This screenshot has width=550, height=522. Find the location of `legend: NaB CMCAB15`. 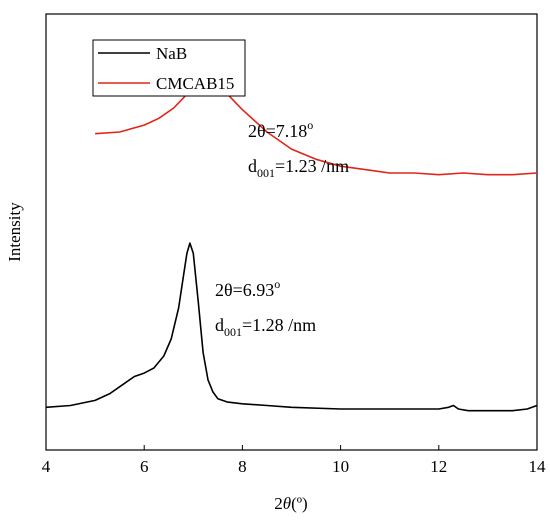

legend: NaB CMCAB15 is located at coordinates (169, 68).